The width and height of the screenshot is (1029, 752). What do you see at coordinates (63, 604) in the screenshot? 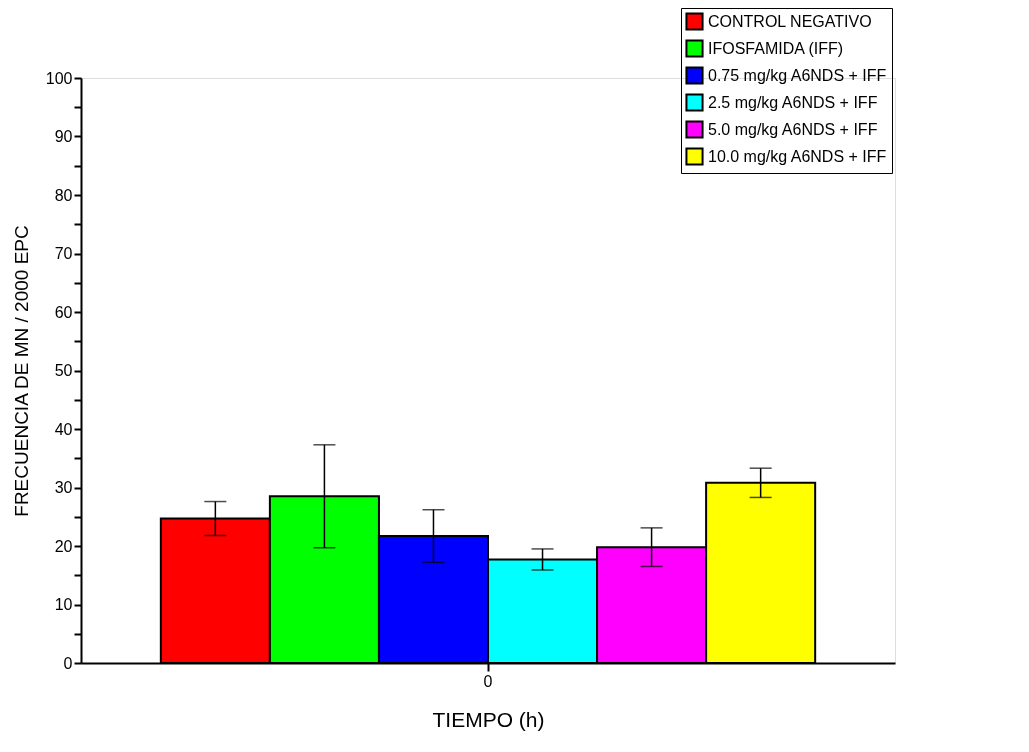
I see `y-tick-label: 10` at bounding box center [63, 604].